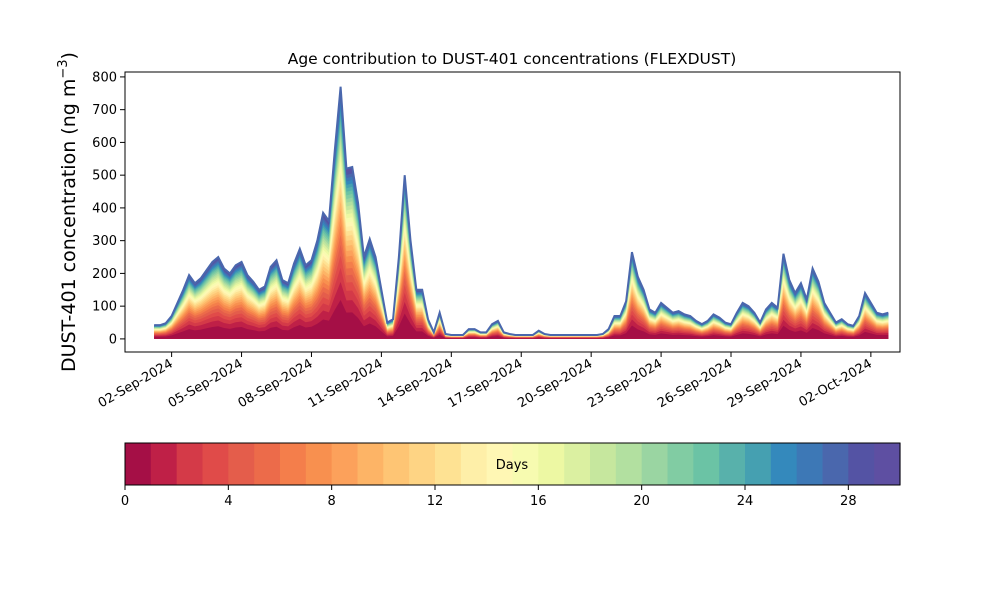 Image resolution: width=1000 pixels, height=600 pixels. Describe the element at coordinates (104, 110) in the screenshot. I see `y-tick-label: 700` at that location.